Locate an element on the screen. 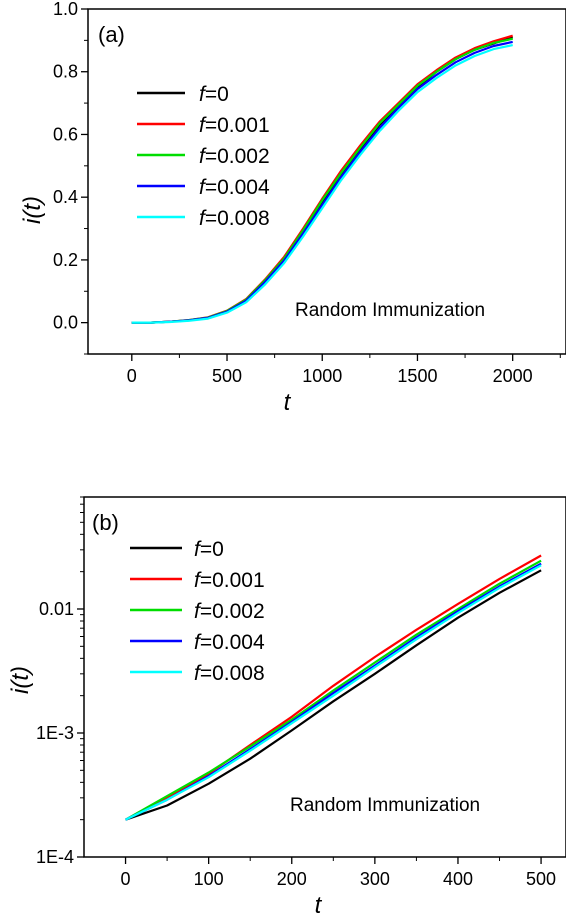  y-axis-label-b: i(t) is located at coordinates (20, 680).